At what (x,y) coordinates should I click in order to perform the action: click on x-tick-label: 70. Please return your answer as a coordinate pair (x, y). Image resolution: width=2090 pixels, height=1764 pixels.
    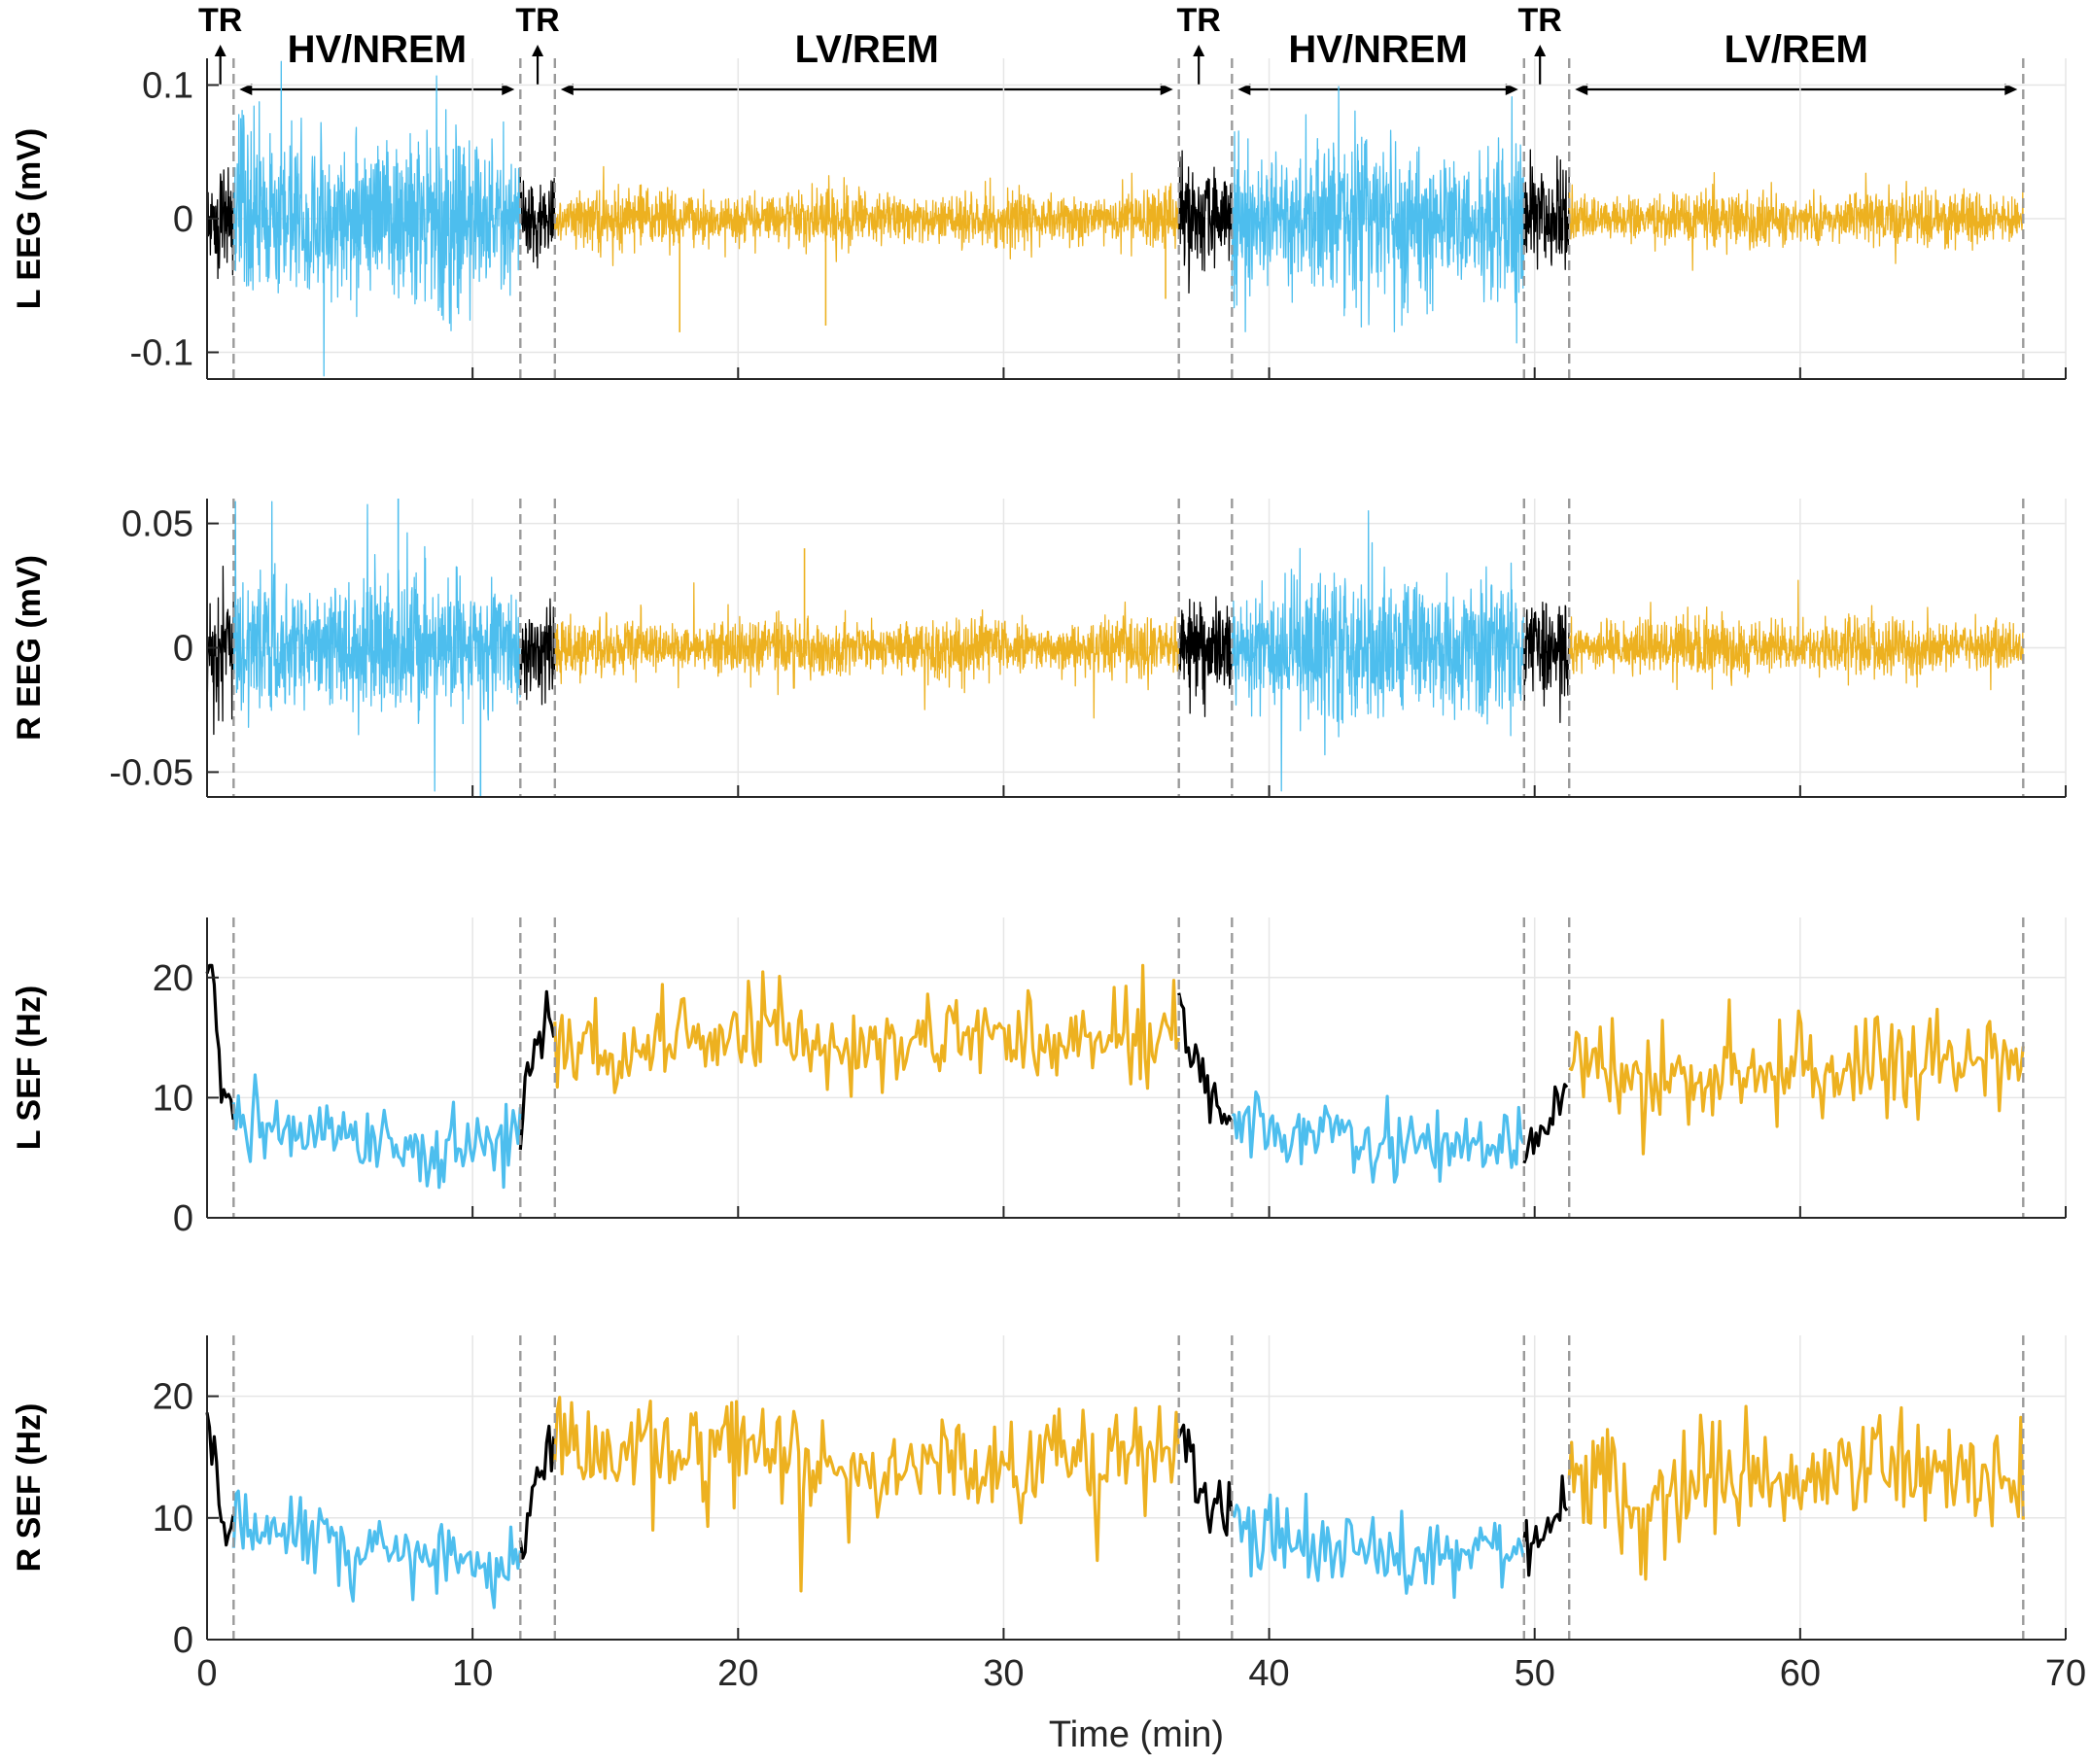
    Looking at the image, I should click on (2065, 1673).